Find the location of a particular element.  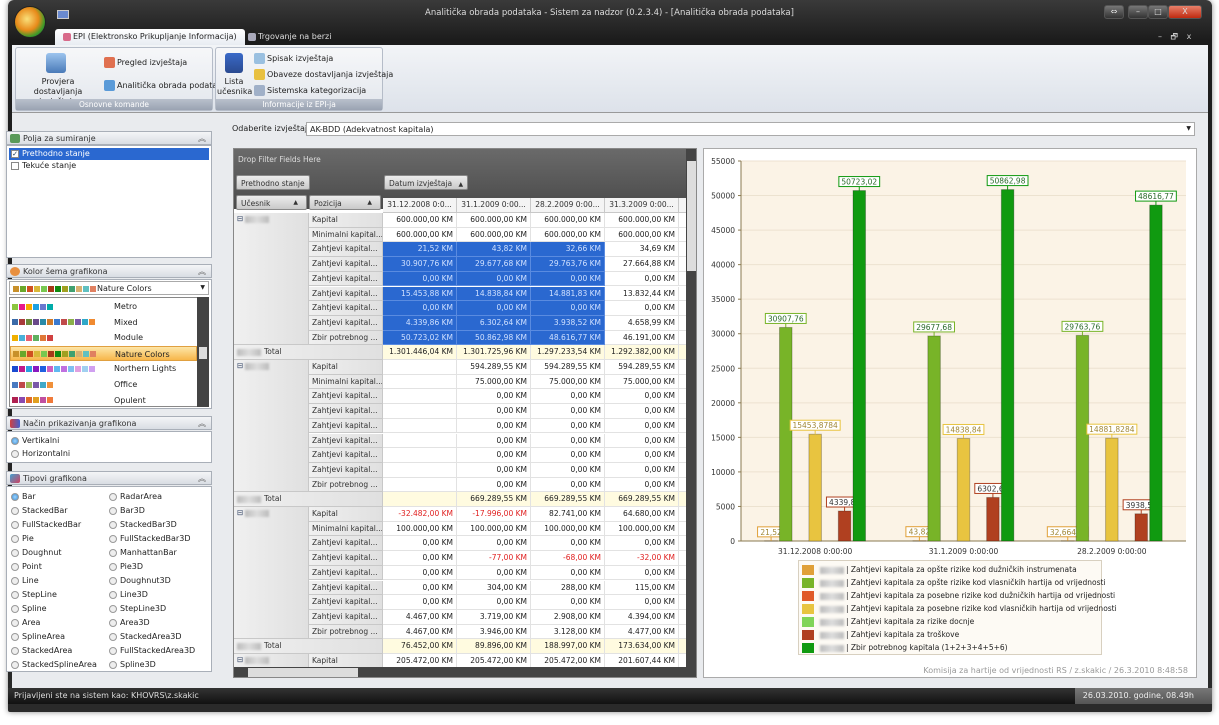

column-field-datum: Datum izvještaja ▲ is located at coordinates (426, 182).